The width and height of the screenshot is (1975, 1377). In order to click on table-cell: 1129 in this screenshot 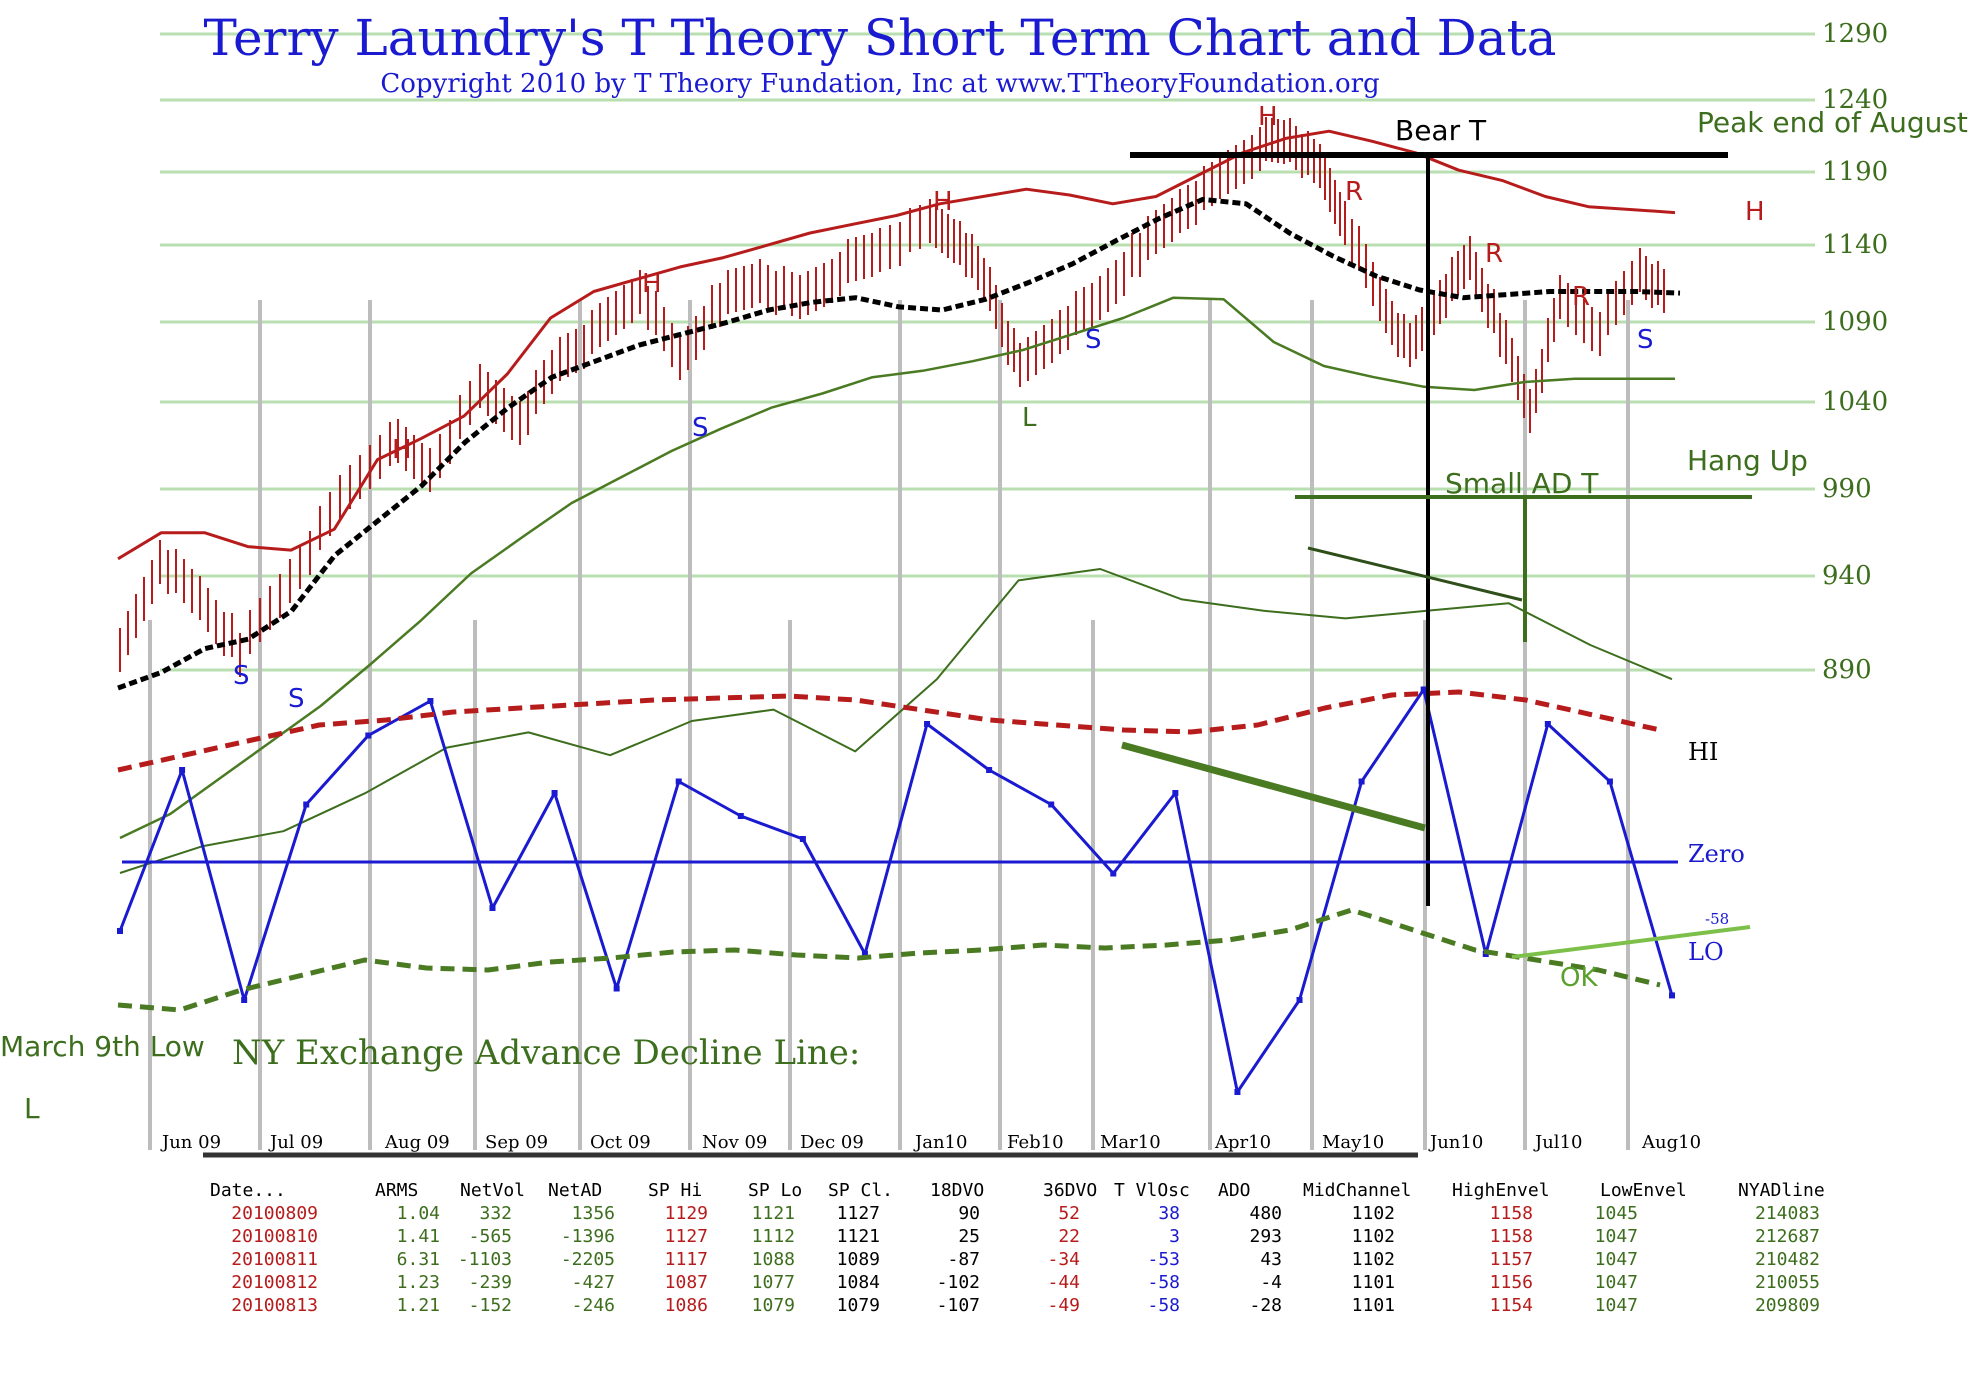, I will do `click(686, 1213)`.